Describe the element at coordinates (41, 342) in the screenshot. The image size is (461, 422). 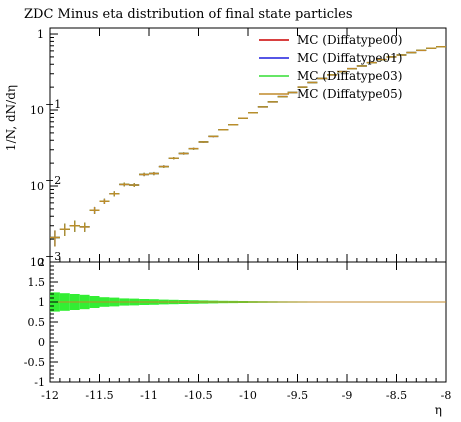
I see `ratio-tick-label: 0` at that location.